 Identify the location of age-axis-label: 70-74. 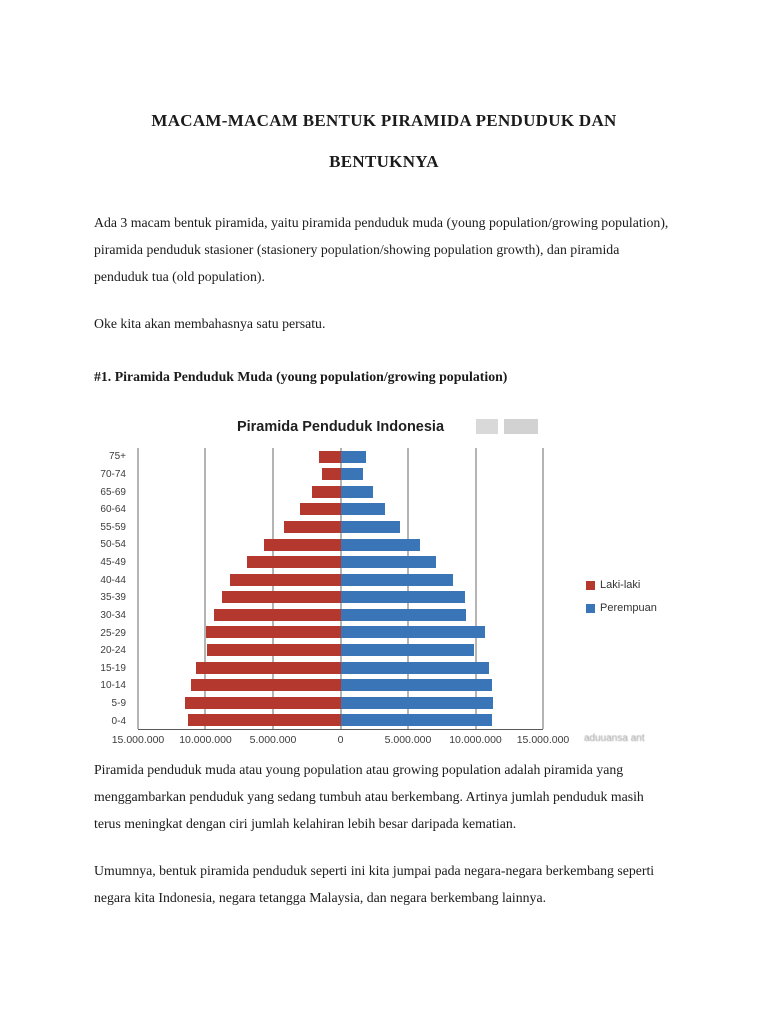
(113, 474).